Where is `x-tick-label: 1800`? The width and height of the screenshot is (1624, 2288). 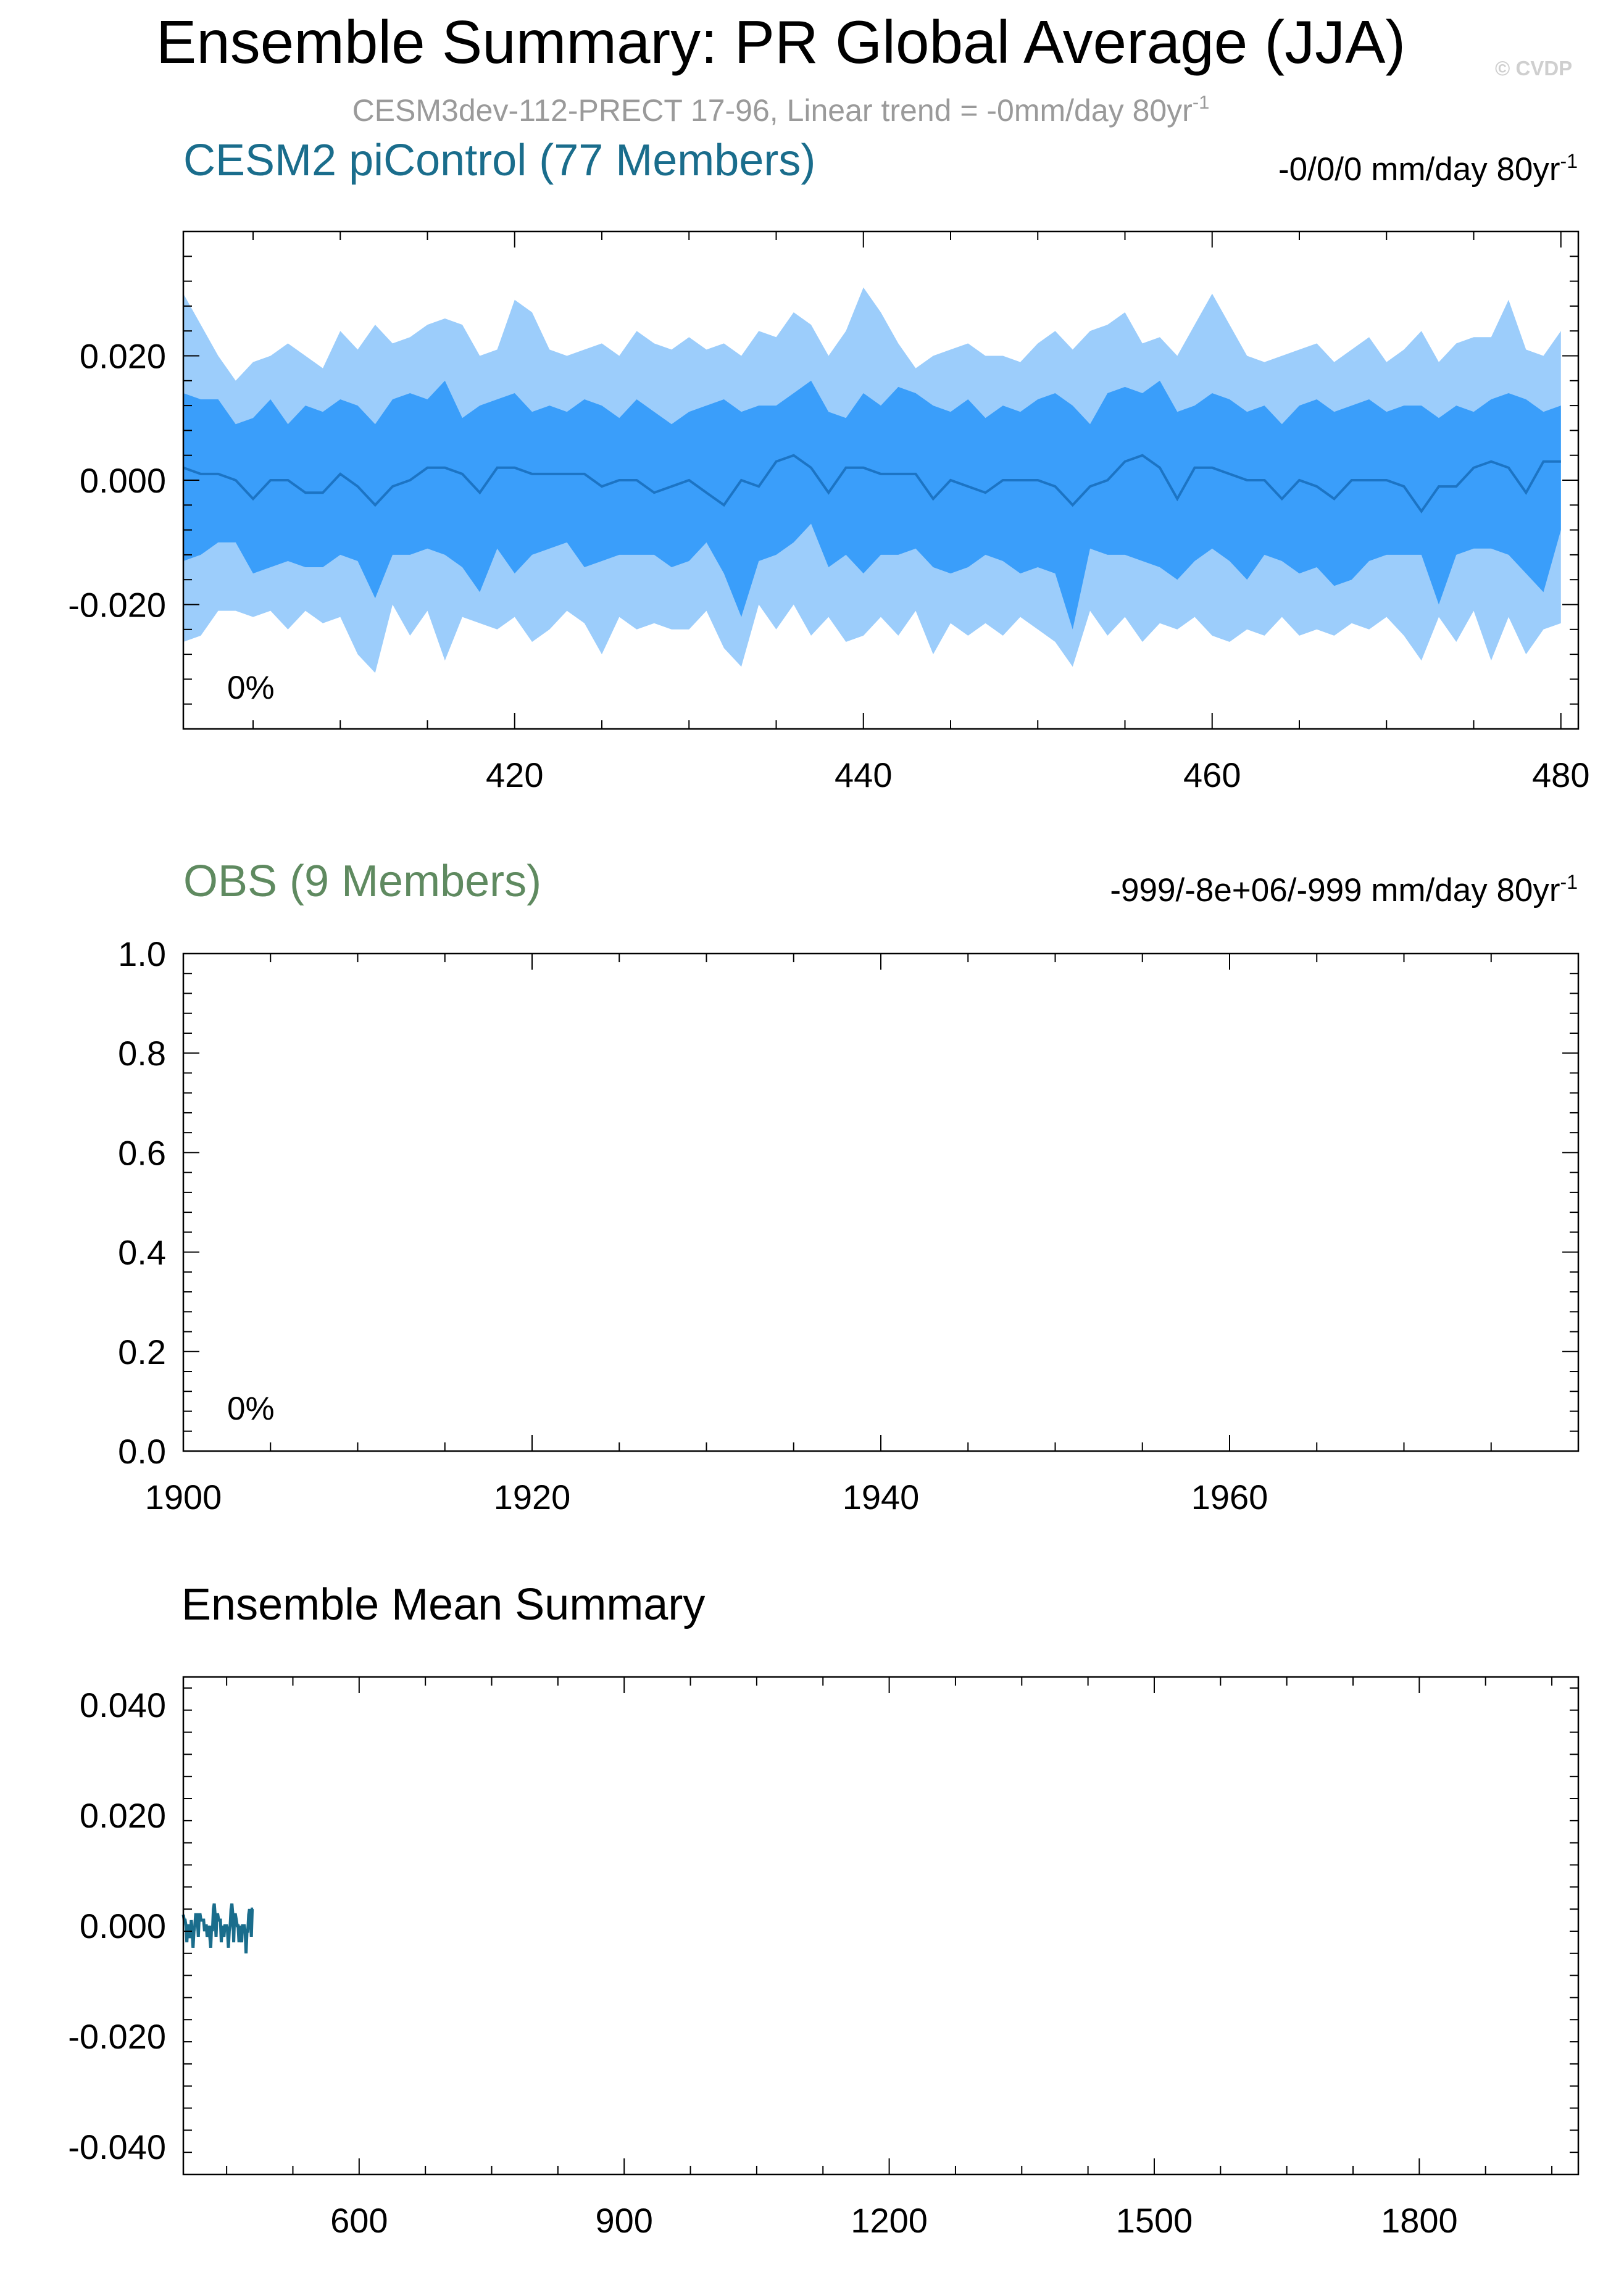
x-tick-label: 1800 is located at coordinates (1419, 2220).